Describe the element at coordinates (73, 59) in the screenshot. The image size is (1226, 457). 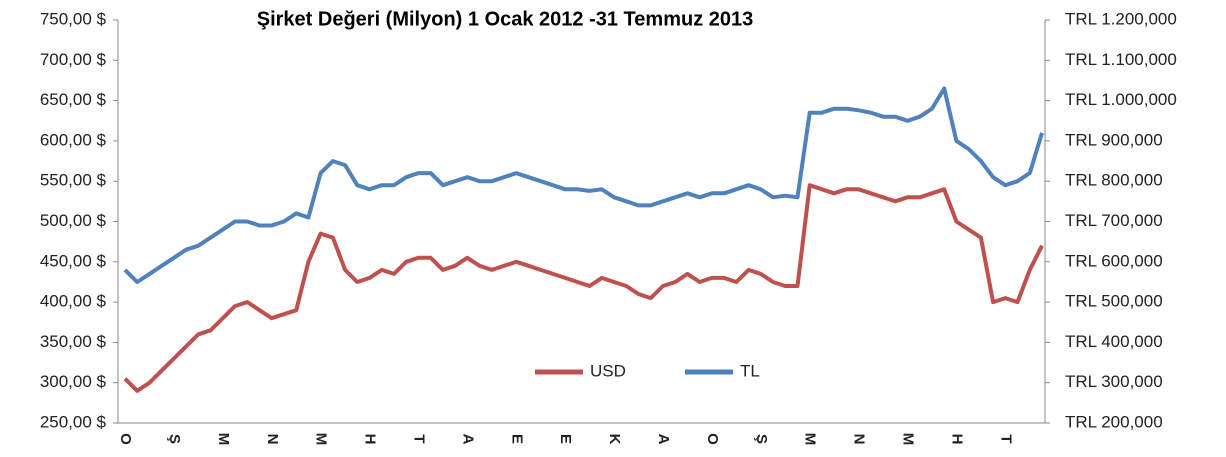
I see `y-tick-label: 700,00 $` at that location.